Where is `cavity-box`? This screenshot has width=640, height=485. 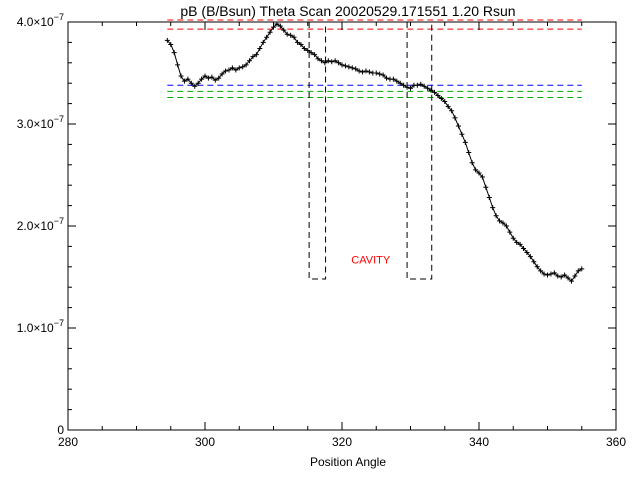
cavity-box is located at coordinates (419, 151).